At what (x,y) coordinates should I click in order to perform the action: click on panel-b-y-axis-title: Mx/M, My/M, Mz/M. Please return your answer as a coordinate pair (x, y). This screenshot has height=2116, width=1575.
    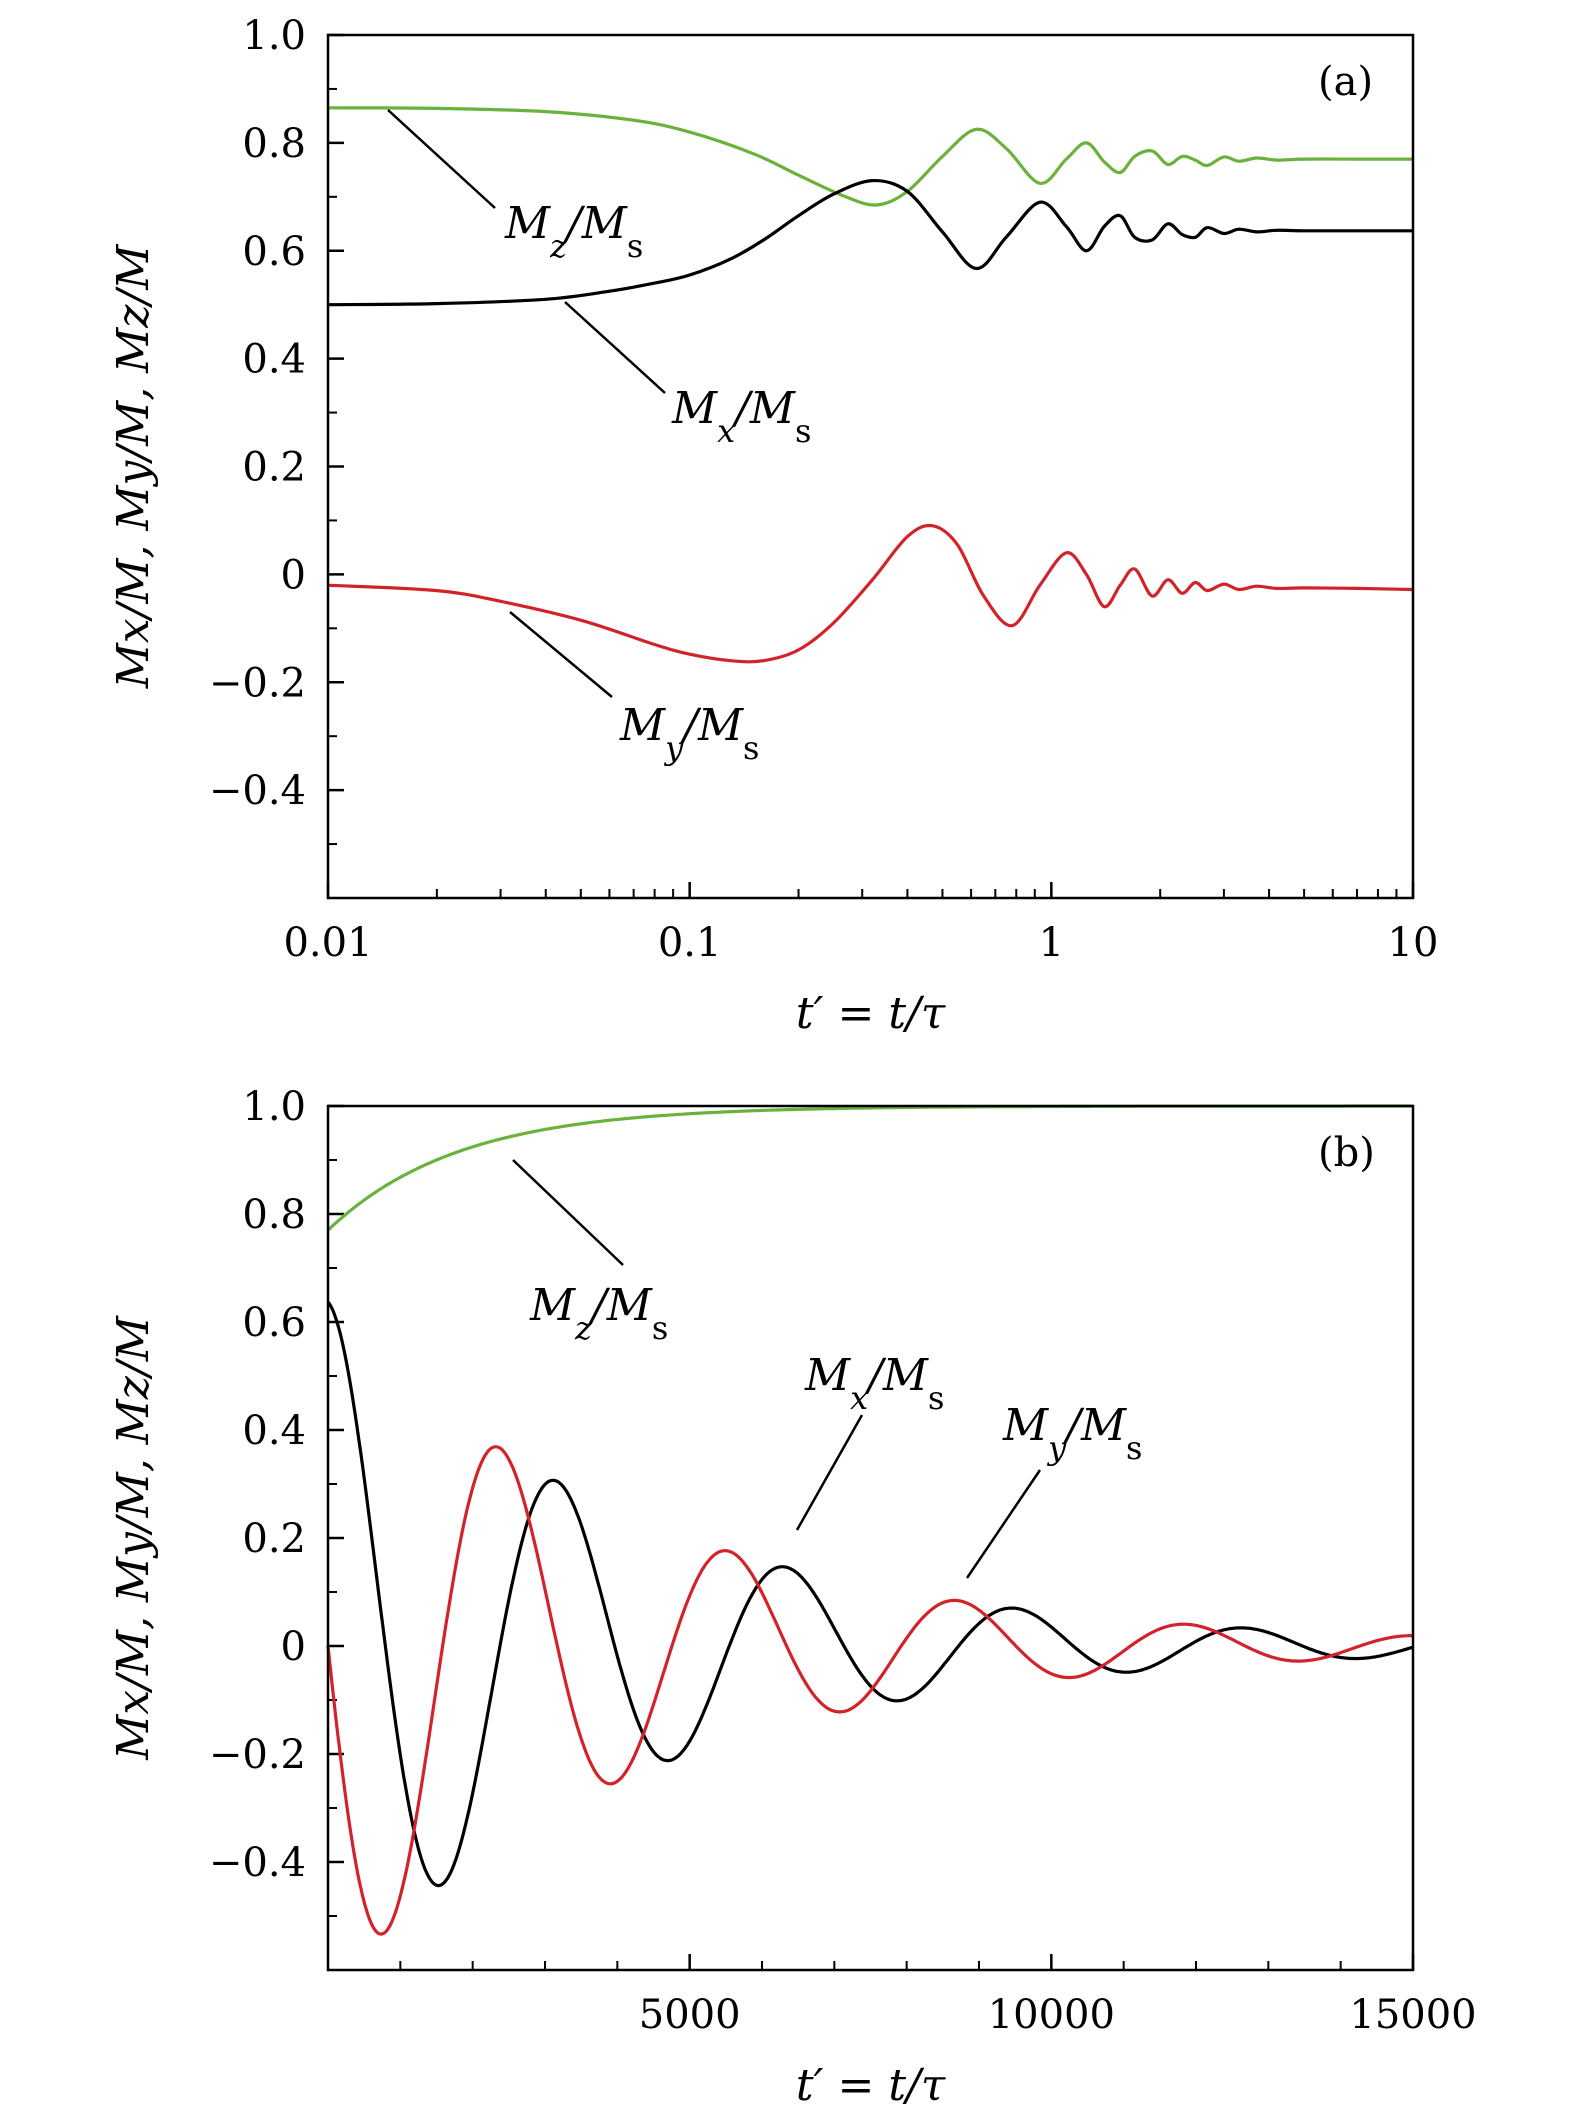
    Looking at the image, I should click on (133, 1538).